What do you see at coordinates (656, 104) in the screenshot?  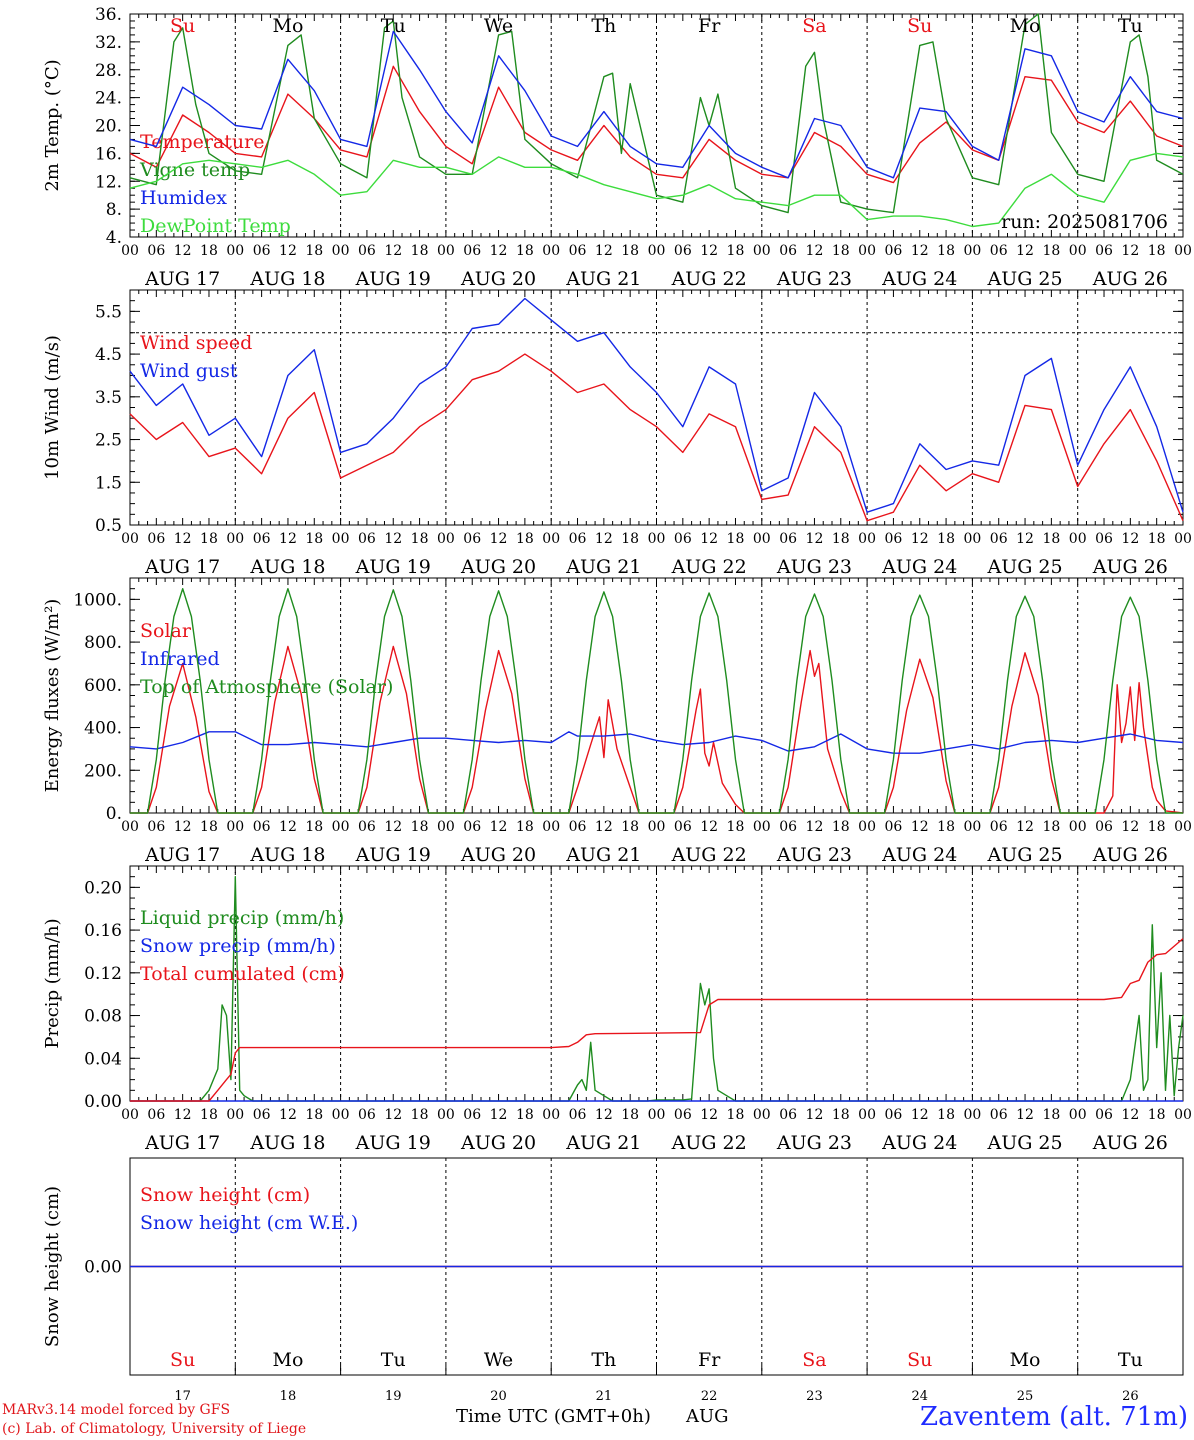 I see `series-line-humidex` at bounding box center [656, 104].